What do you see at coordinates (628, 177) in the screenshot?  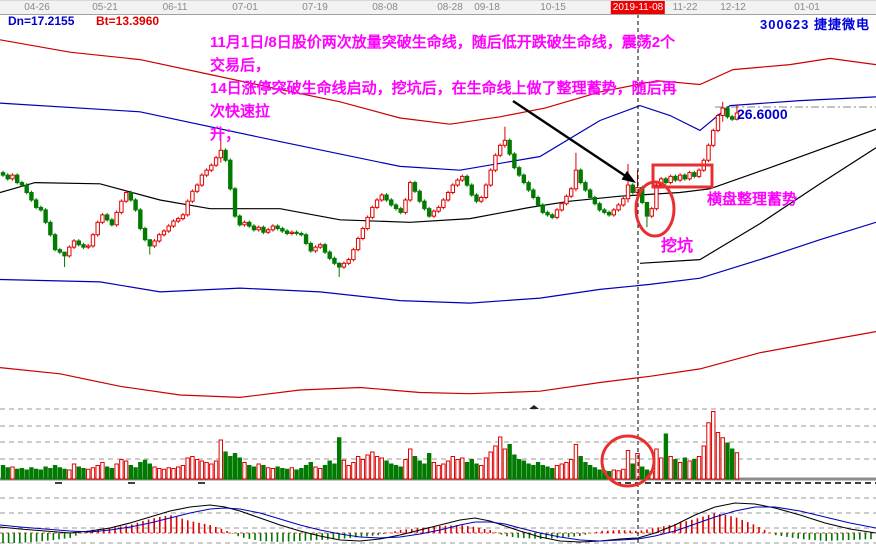 I see `arrow-annotation` at bounding box center [628, 177].